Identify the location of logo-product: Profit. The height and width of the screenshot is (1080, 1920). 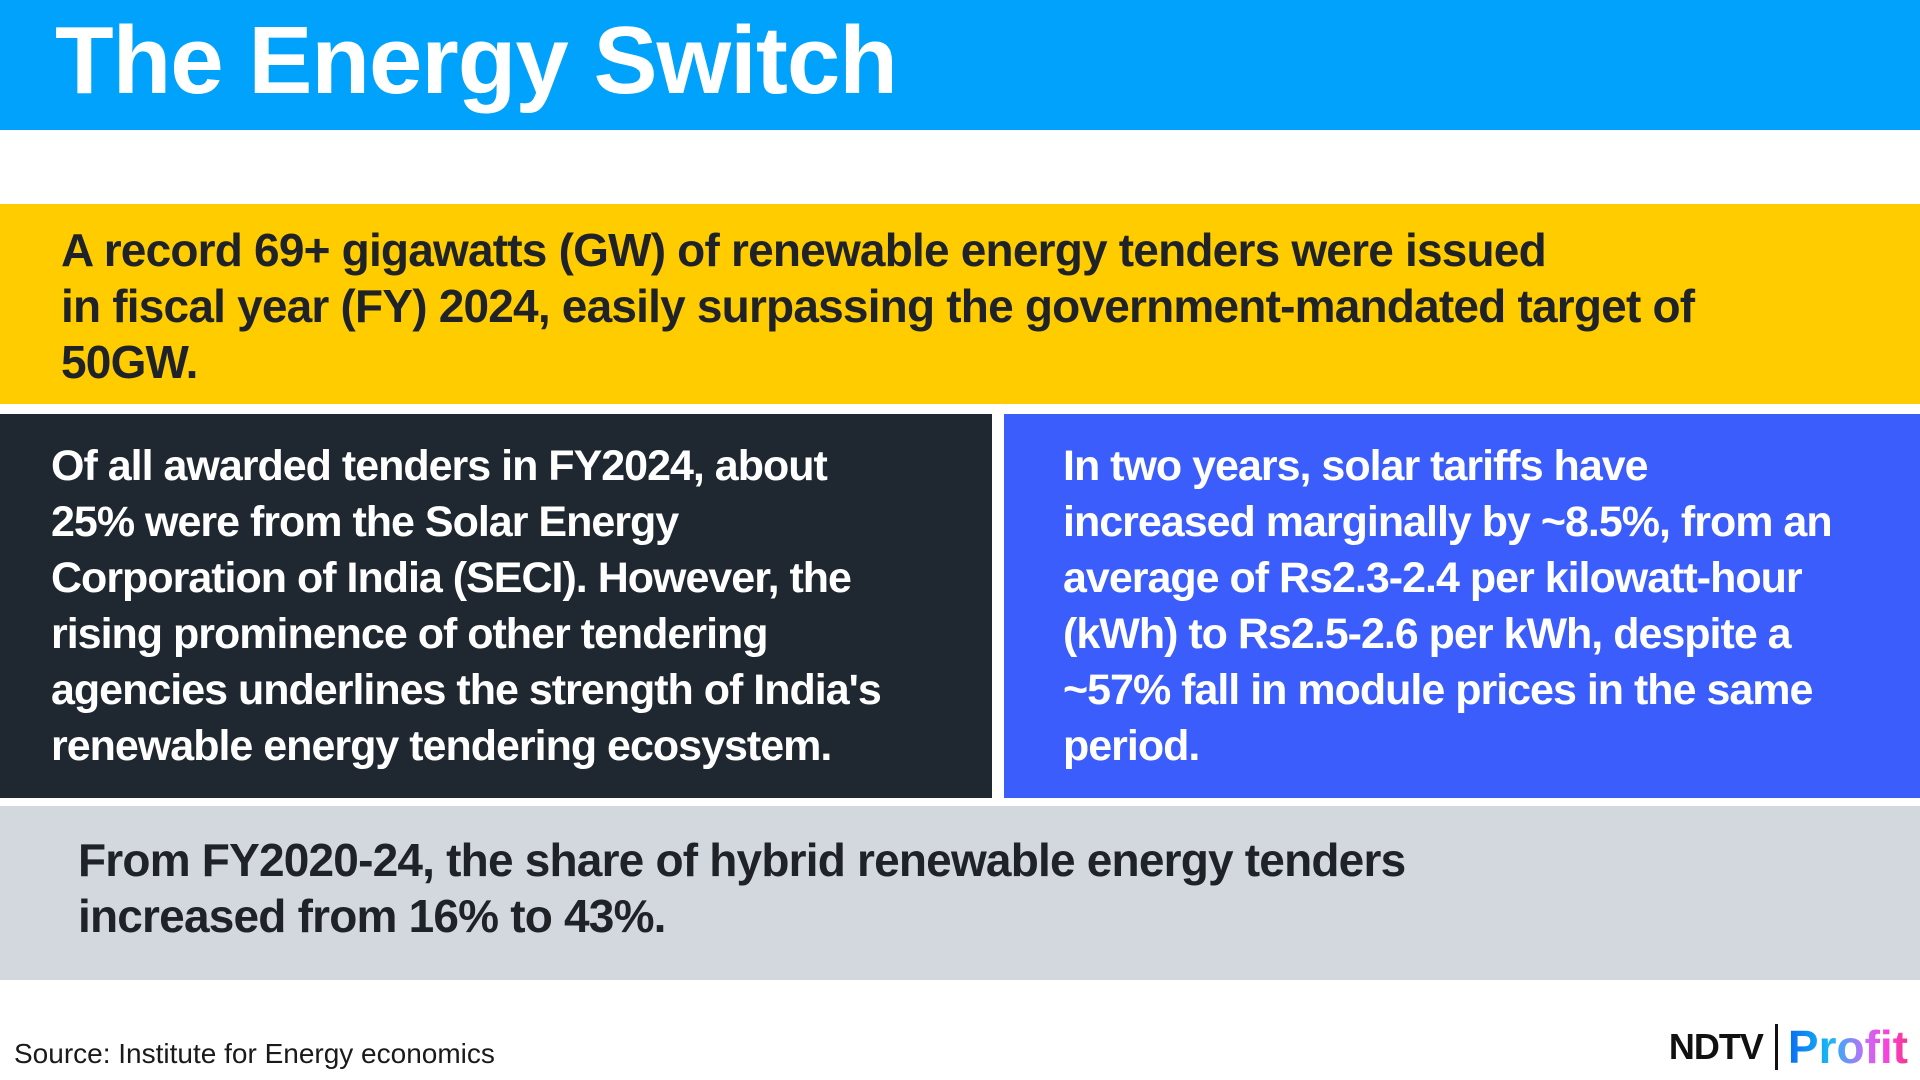
(1847, 1047).